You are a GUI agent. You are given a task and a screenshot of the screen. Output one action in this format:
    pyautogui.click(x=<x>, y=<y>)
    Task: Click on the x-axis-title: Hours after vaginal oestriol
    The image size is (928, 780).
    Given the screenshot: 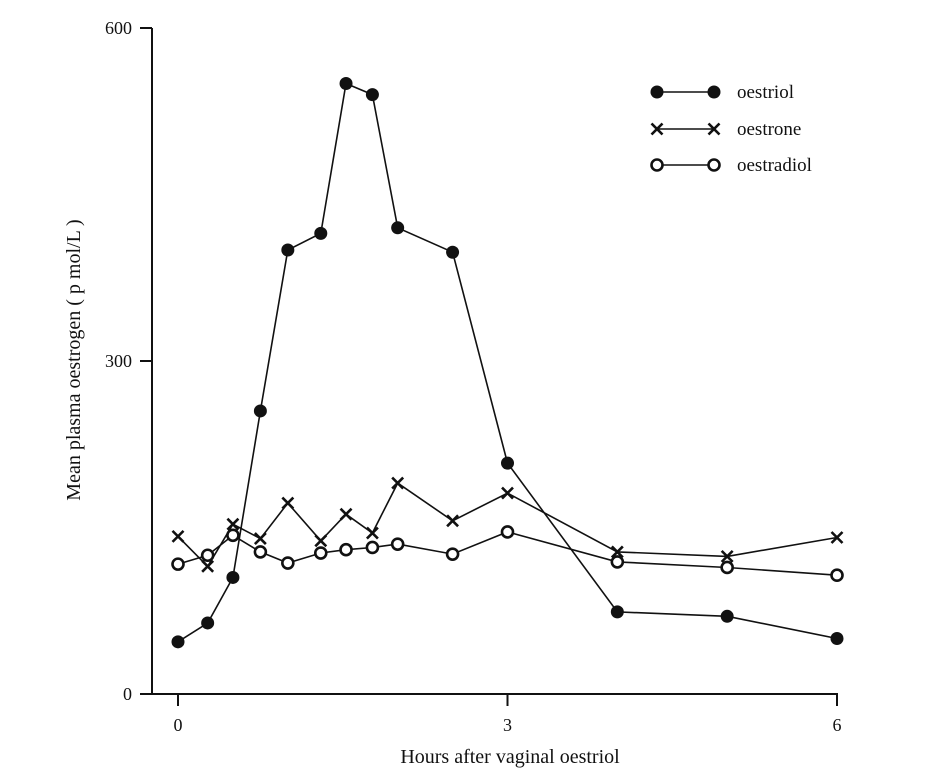 What is the action you would take?
    pyautogui.click(x=510, y=757)
    